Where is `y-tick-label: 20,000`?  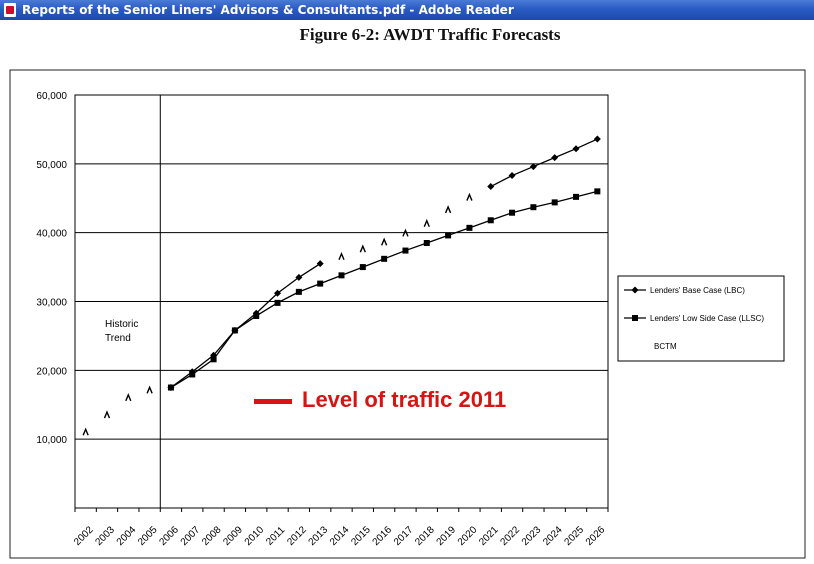 y-tick-label: 20,000 is located at coordinates (51, 371).